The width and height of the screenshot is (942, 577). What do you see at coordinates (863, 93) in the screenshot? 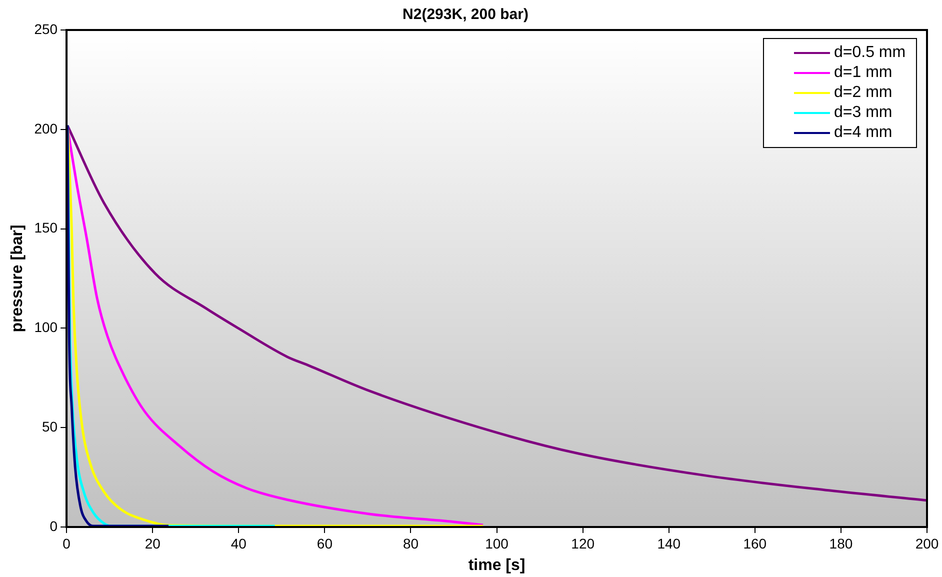
I see `legend-label: d=2 mm` at bounding box center [863, 93].